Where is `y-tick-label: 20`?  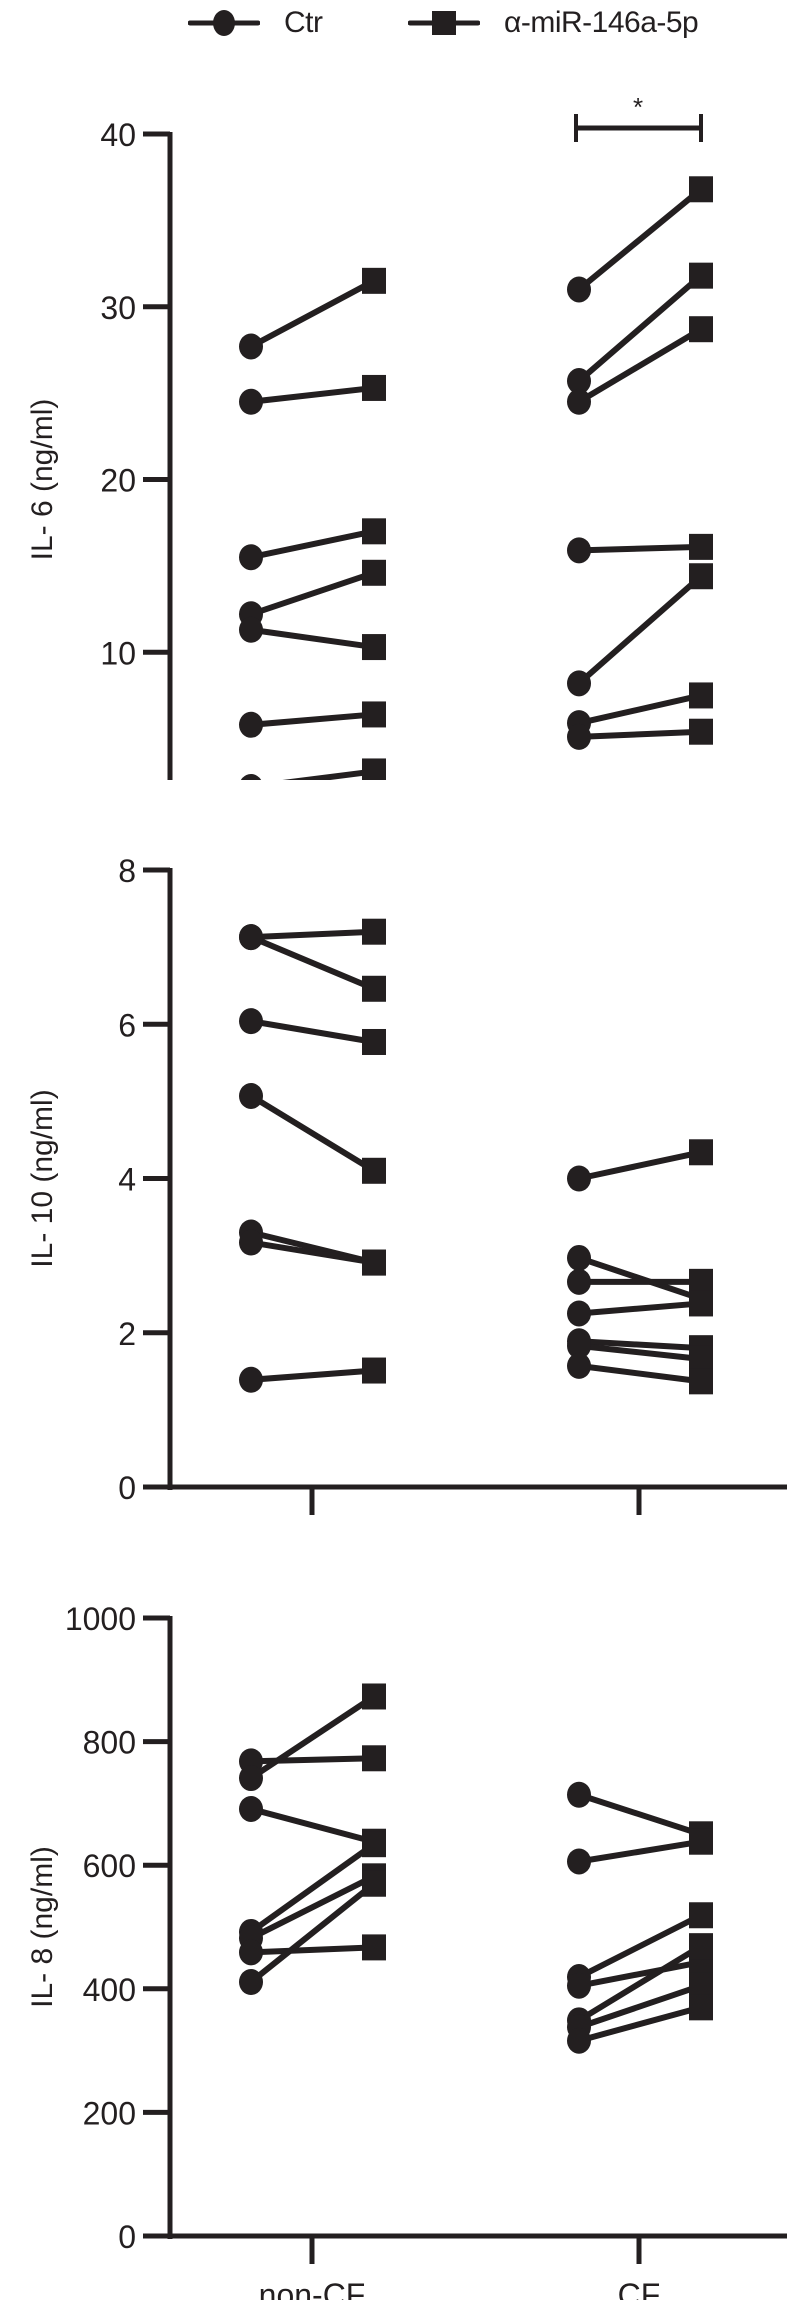 y-tick-label: 20 is located at coordinates (118, 481).